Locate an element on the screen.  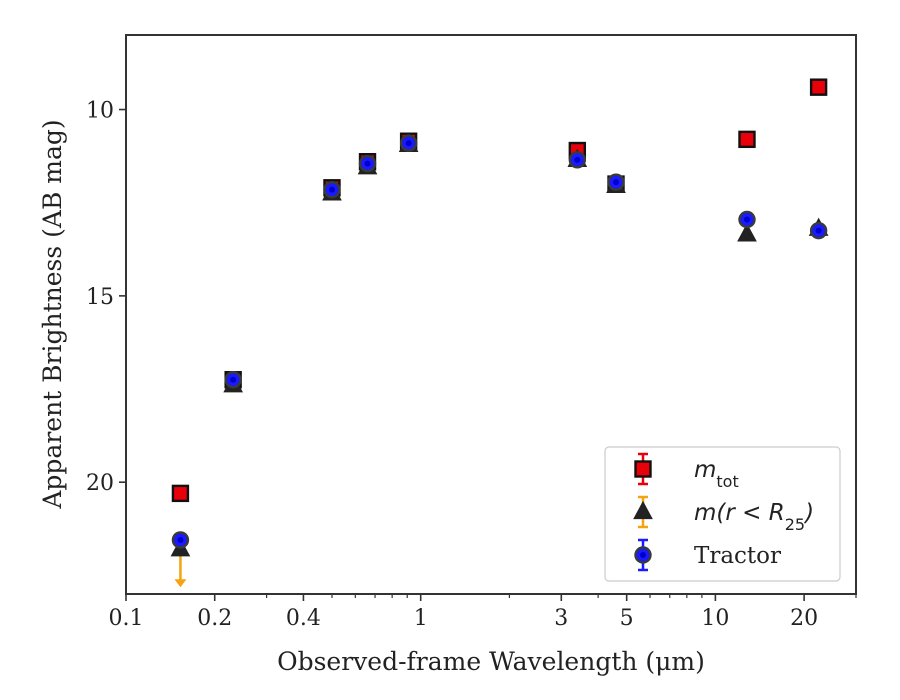
x-tick-label: 3 is located at coordinates (561, 618).